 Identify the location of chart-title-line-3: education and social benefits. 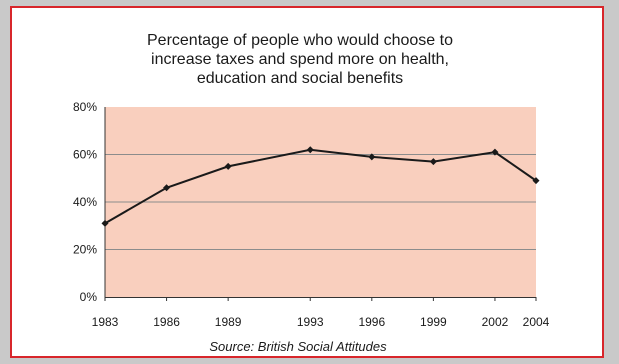
(300, 78).